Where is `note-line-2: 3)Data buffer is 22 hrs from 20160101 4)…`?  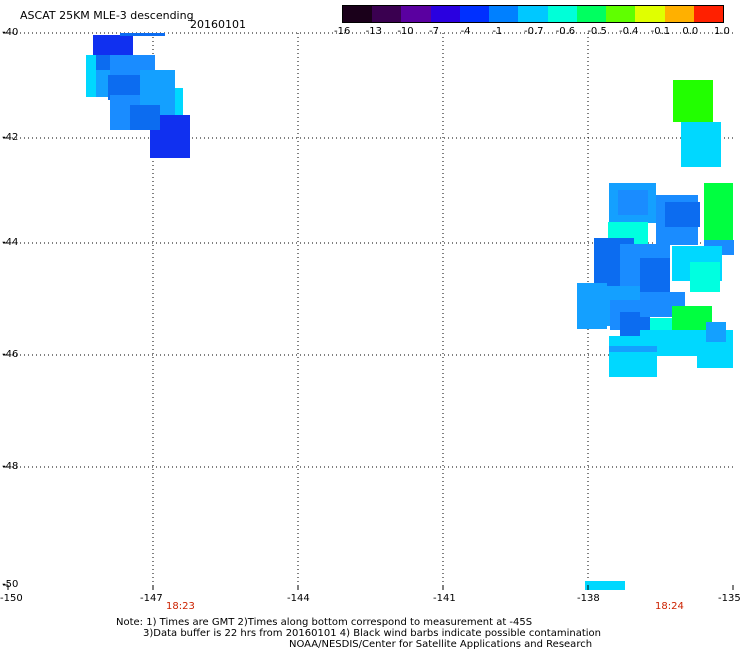
note-line-2: 3)Data buffer is 22 hrs from 20160101 4)… is located at coordinates (372, 633).